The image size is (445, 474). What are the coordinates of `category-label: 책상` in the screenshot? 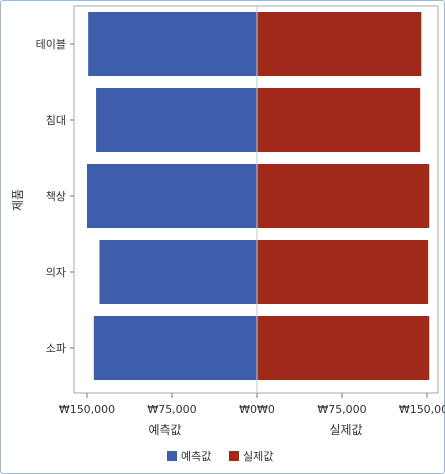 It's located at (56, 196).